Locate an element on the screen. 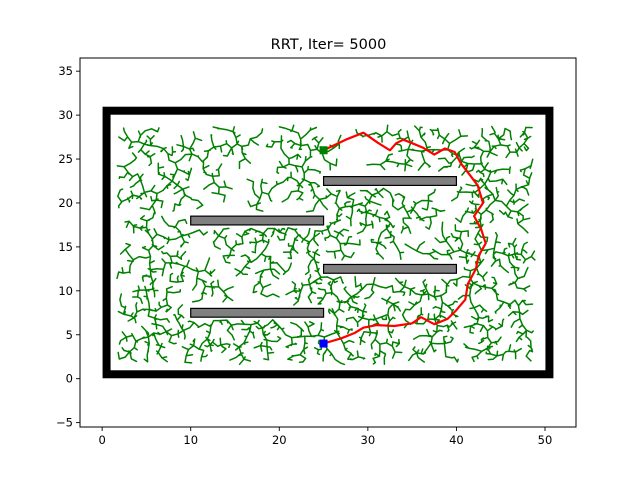  obstacles is located at coordinates (324, 247).